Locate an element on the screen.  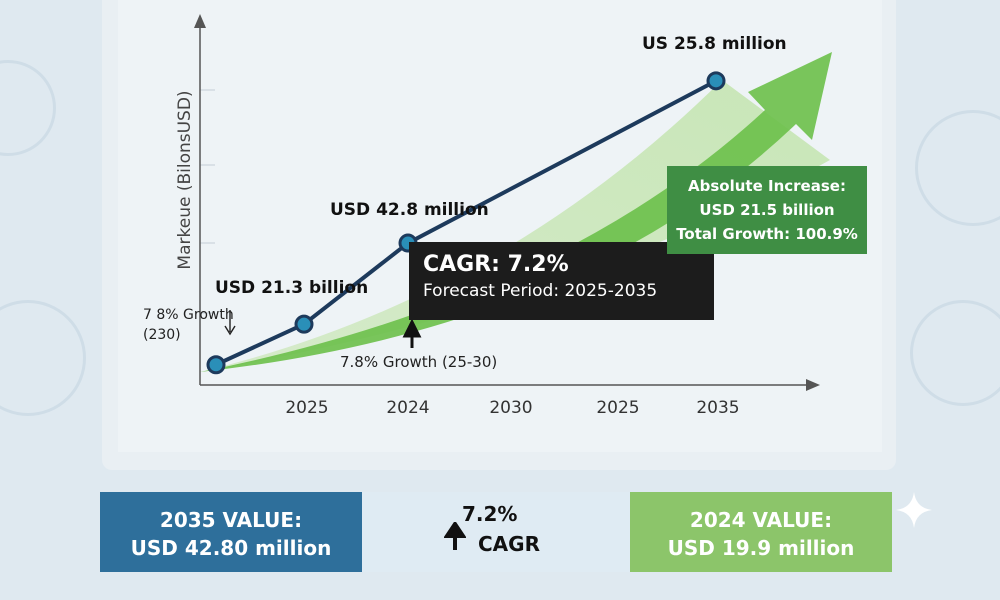
sparkle-icon is located at coordinates (914, 510).